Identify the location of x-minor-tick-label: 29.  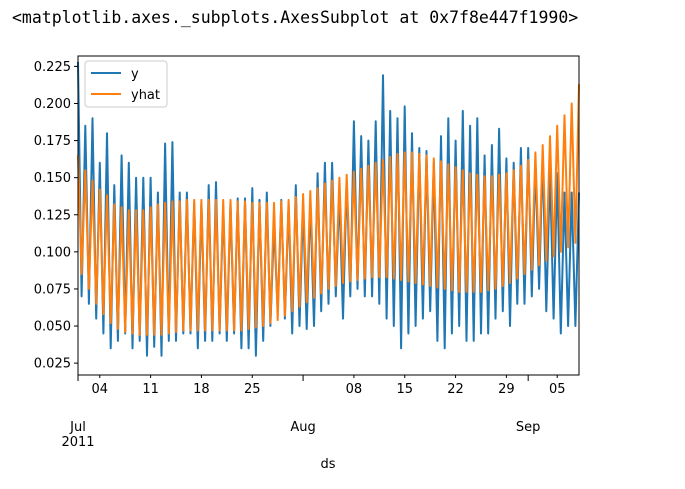
(506, 389).